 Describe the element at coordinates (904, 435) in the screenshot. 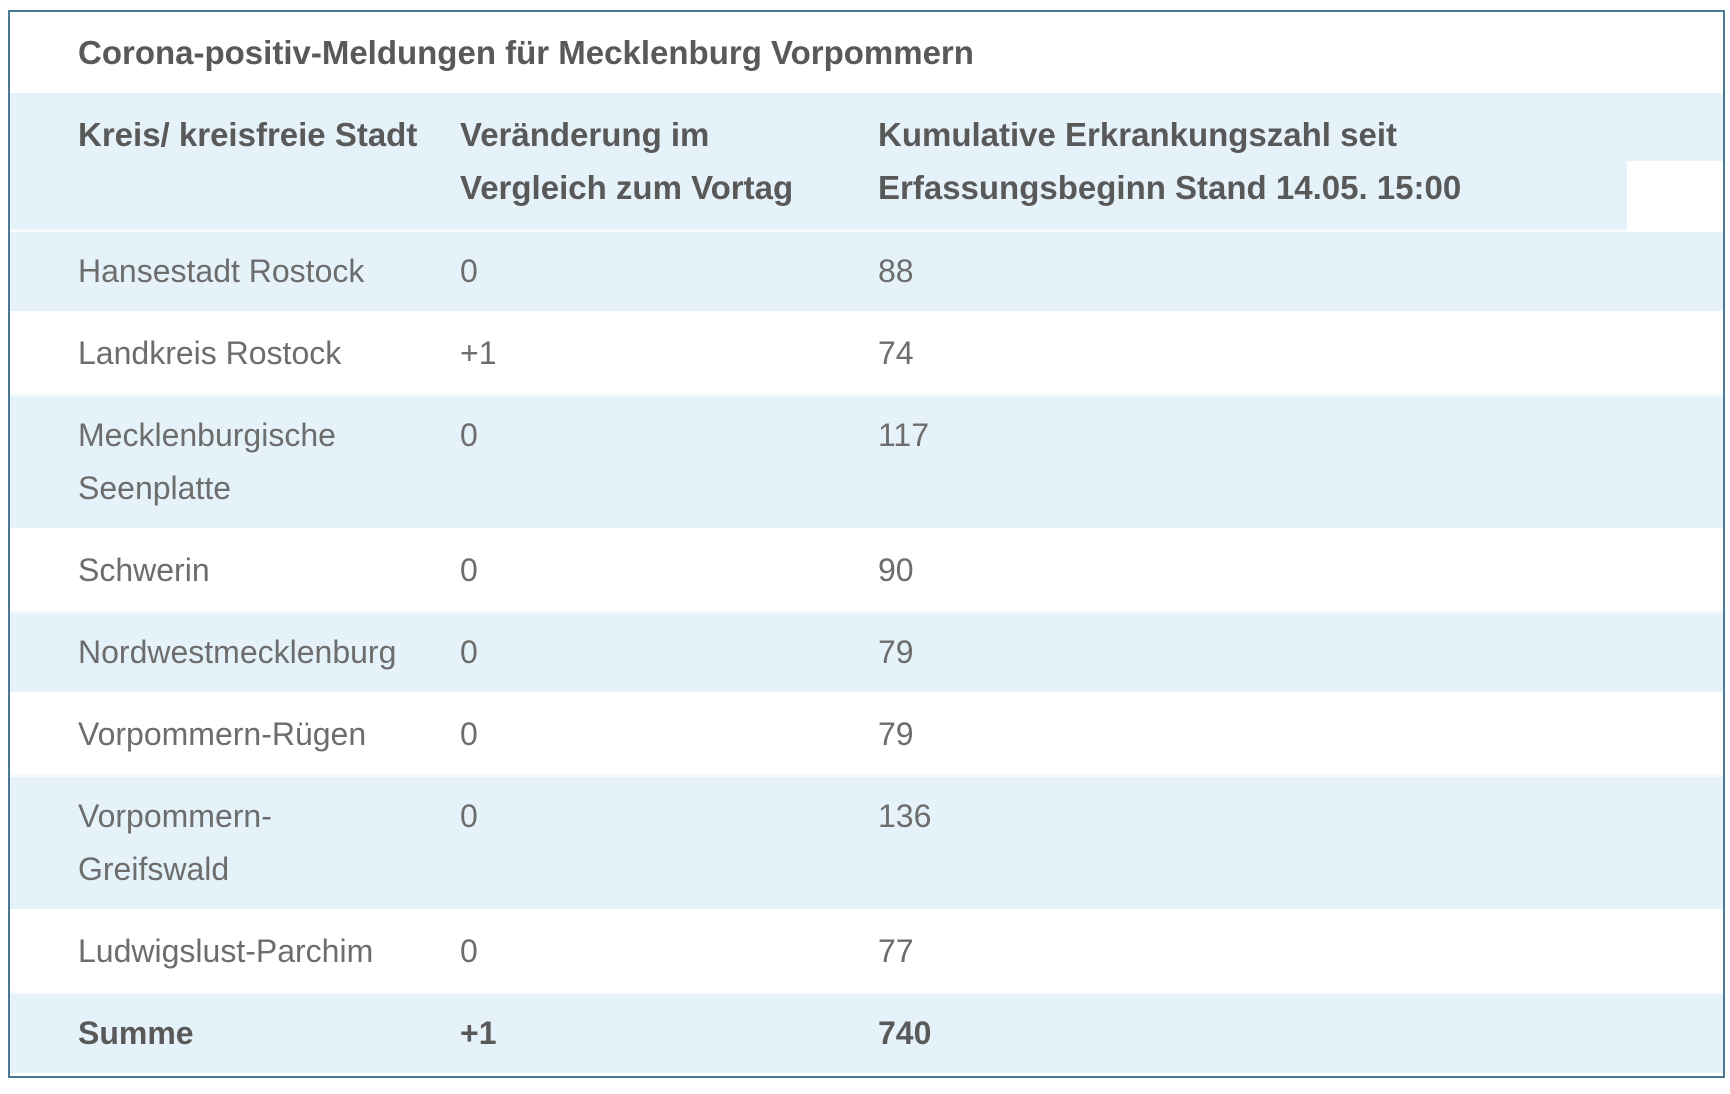

I see `cell-cumulative: 117` at that location.